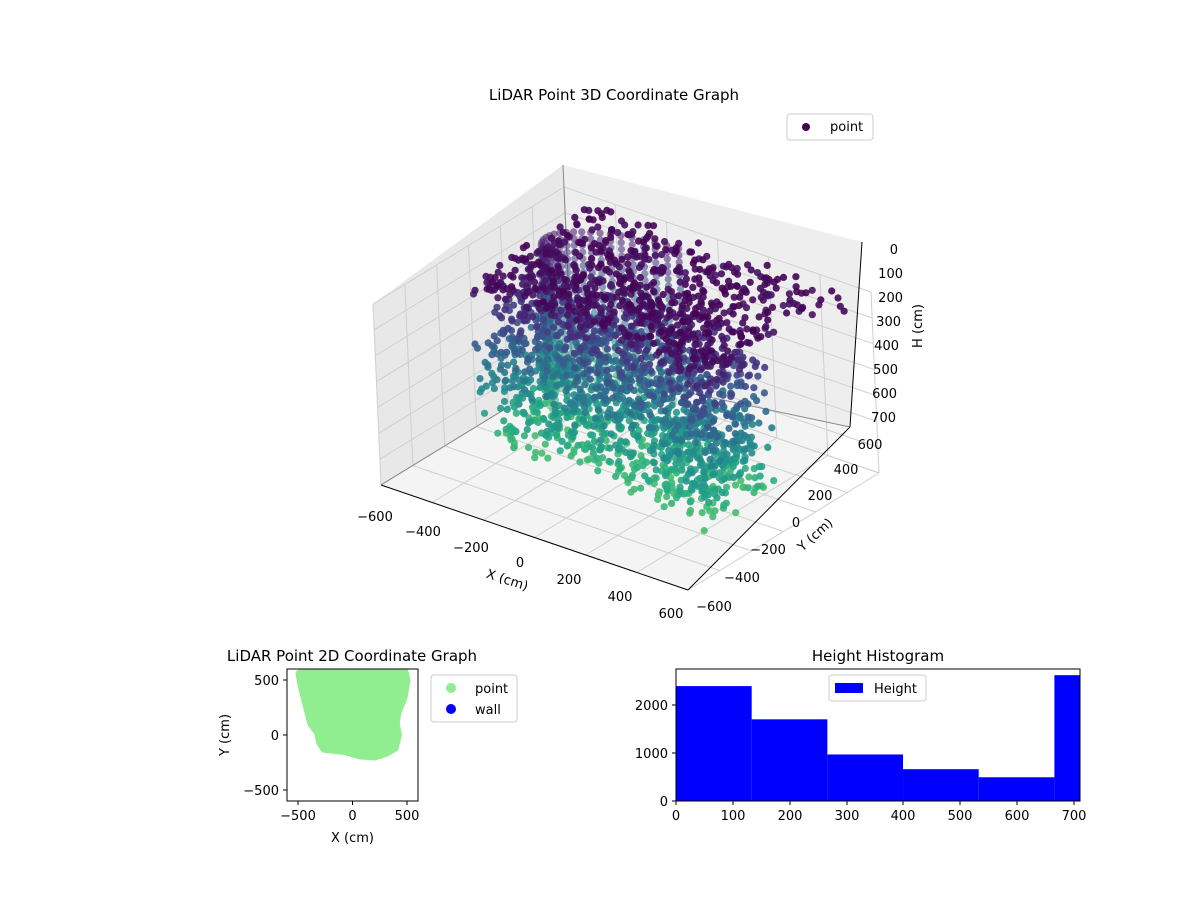 The image size is (1200, 900). I want to click on x-tick-label: 700, so click(1074, 816).